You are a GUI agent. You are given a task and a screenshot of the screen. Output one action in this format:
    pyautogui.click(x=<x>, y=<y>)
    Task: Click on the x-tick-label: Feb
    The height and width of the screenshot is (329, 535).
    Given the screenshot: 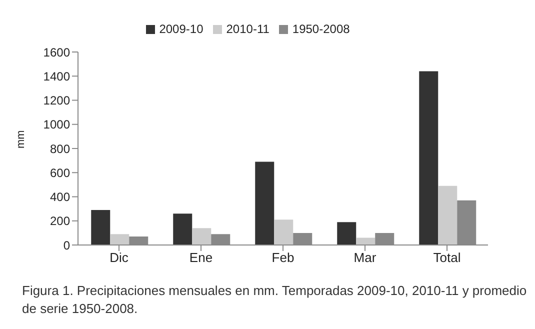 What is the action you would take?
    pyautogui.click(x=283, y=258)
    